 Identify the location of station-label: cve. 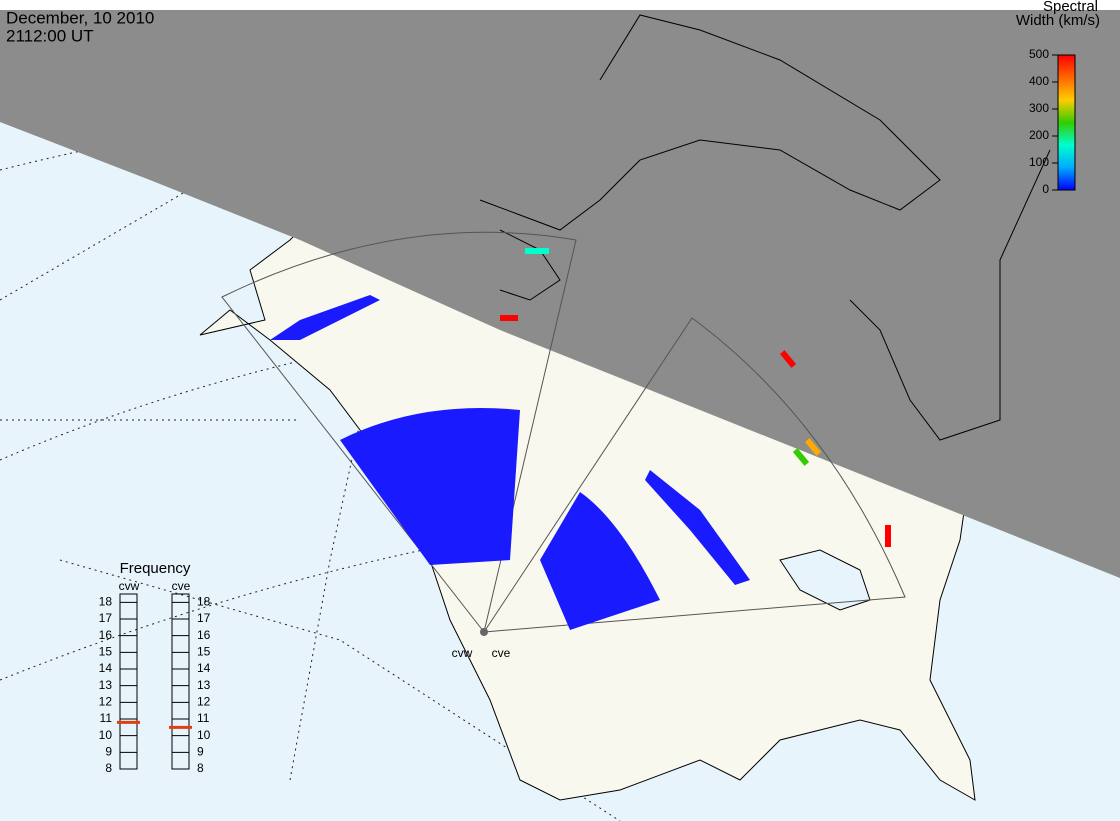
(501, 653).